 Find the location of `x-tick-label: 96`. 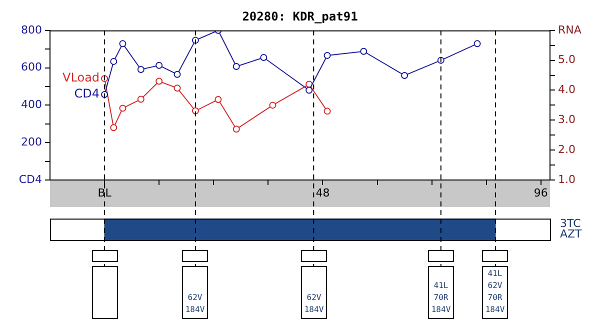

x-tick-label: 96 is located at coordinates (541, 193).